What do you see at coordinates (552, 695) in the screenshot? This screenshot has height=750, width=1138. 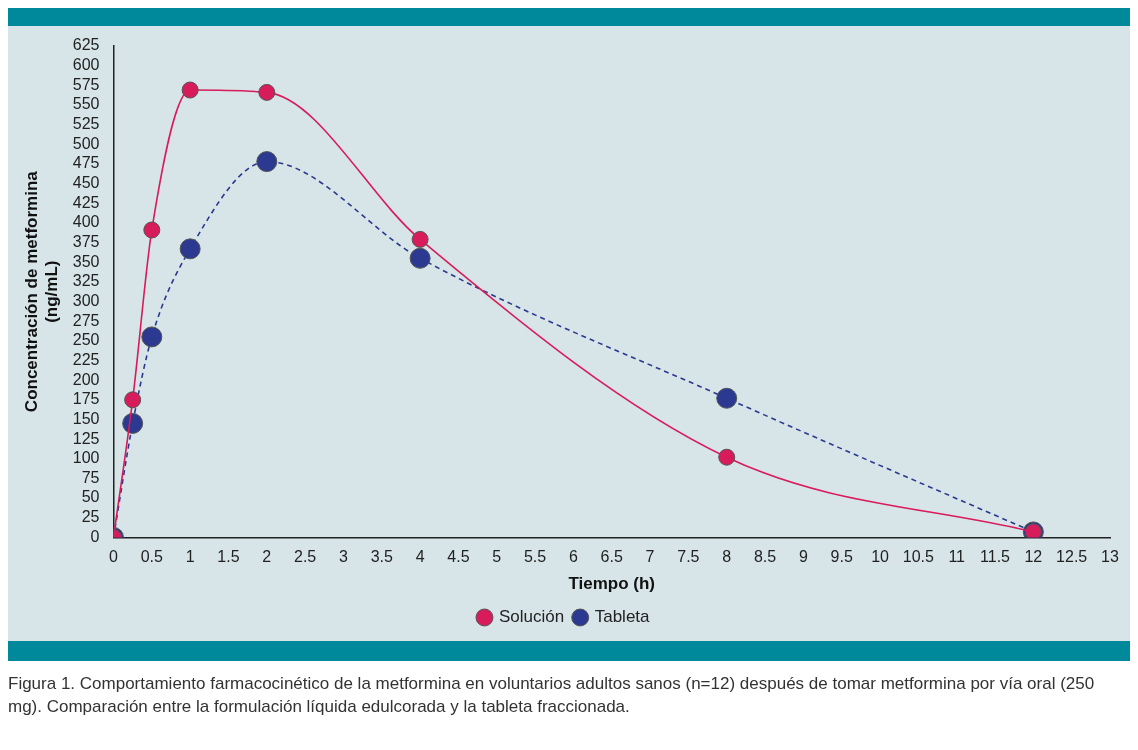 I see `text: Figura 1. Comportamiento farmacocinético de la metformina en voluntarios adultos sanos (n=12) después de tomar metformina por vía oral (250 mg). Comparación entre la formulación líquida edulcorada y la tableta fraccionada.` at bounding box center [552, 695].